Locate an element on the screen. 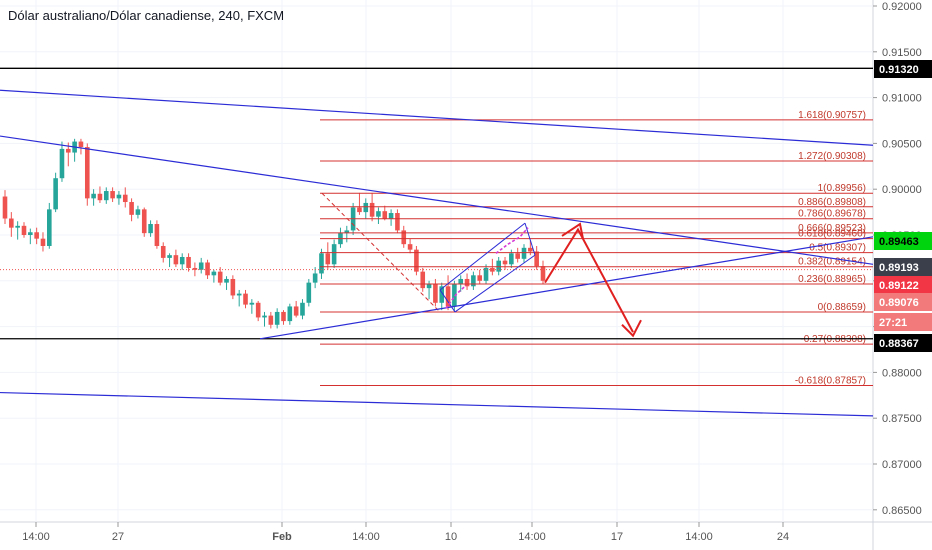  price-axis-label: 0.91500 is located at coordinates (902, 53).